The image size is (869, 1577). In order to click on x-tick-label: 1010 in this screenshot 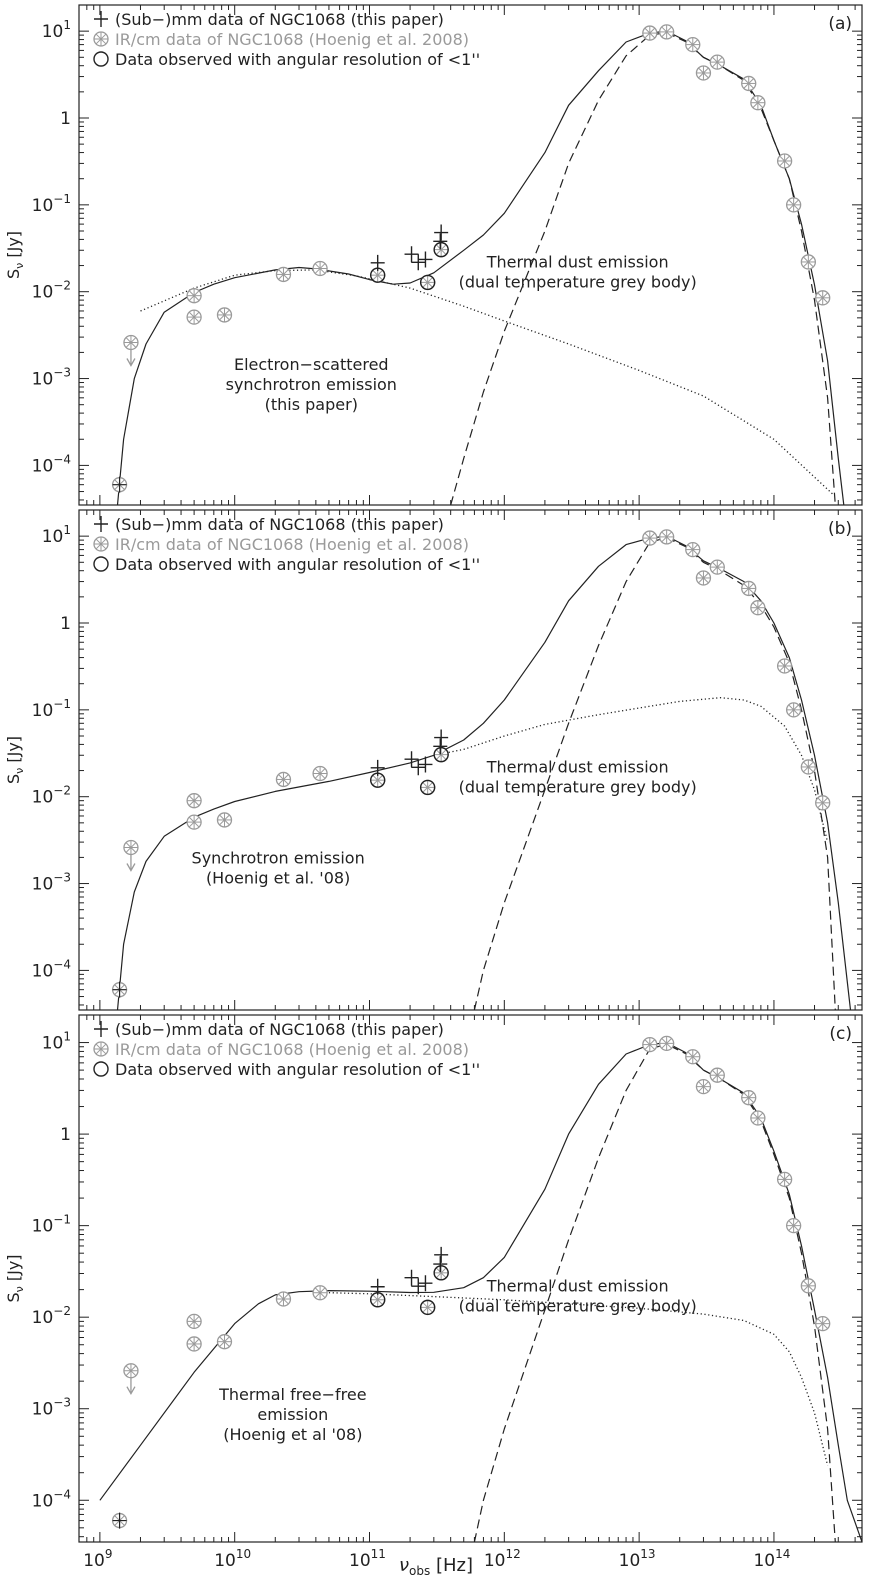, I will do `click(232, 1559)`.